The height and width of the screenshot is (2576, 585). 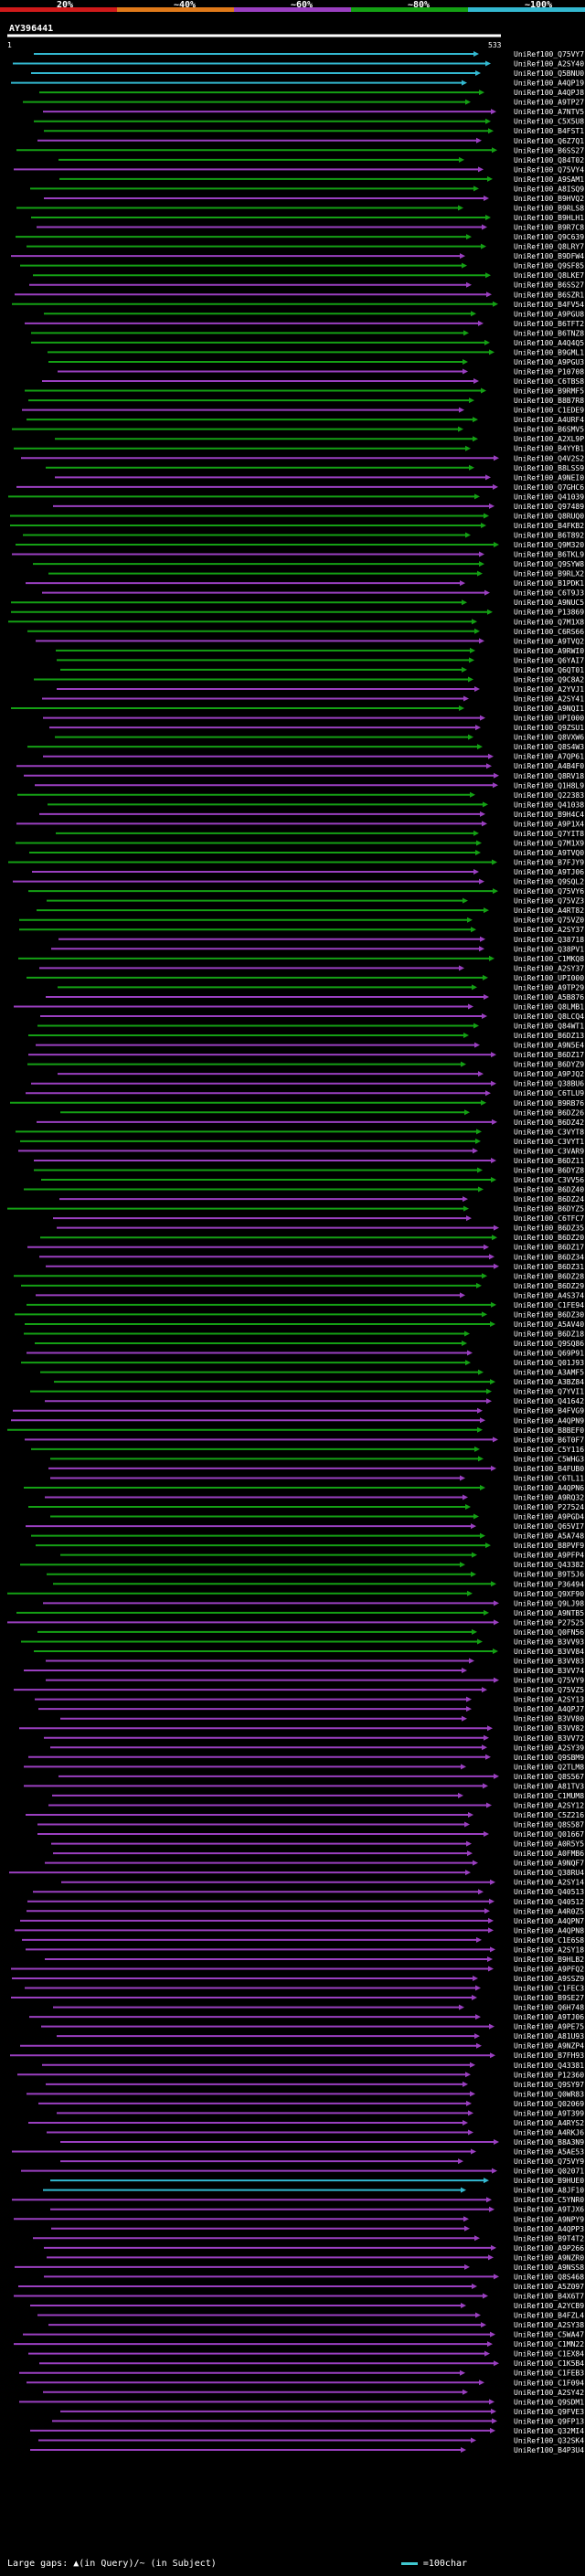 What do you see at coordinates (549, 1016) in the screenshot?
I see `hit-label: UniRef100_Q8LCQ4` at bounding box center [549, 1016].